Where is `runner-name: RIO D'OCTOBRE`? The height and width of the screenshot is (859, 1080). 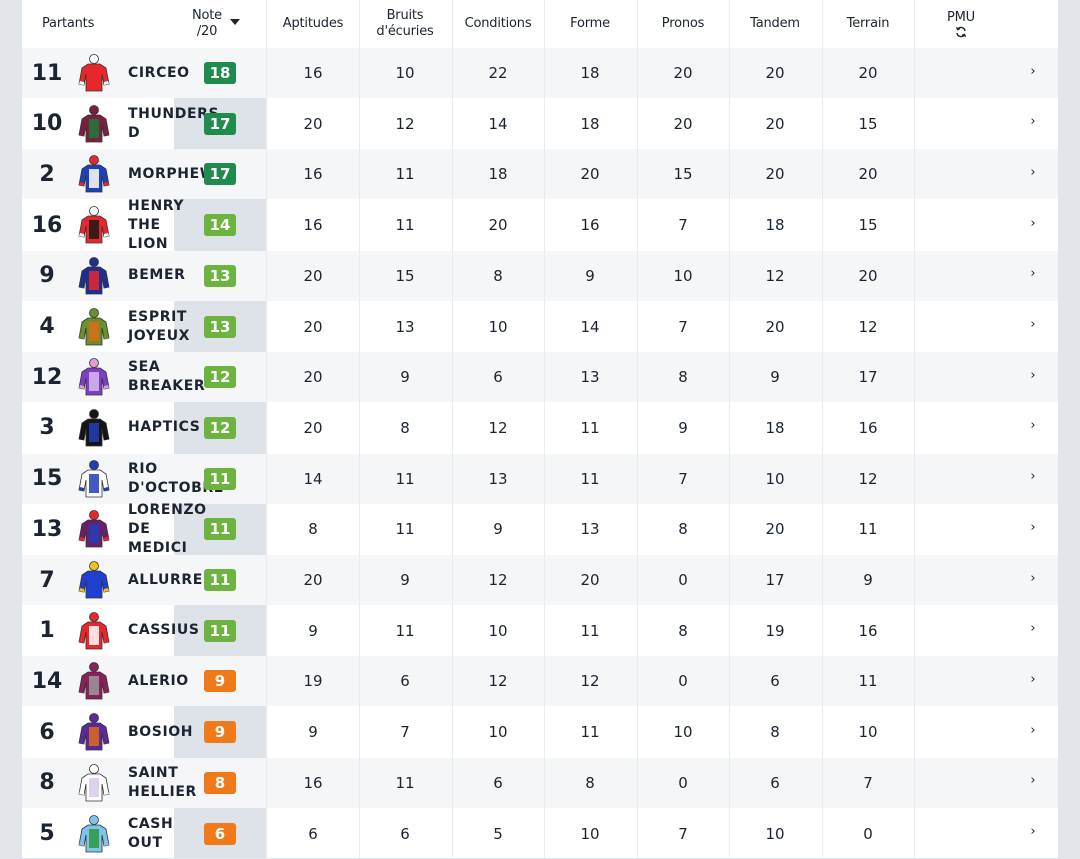
runner-name: RIO D'OCTOBRE is located at coordinates (176, 478).